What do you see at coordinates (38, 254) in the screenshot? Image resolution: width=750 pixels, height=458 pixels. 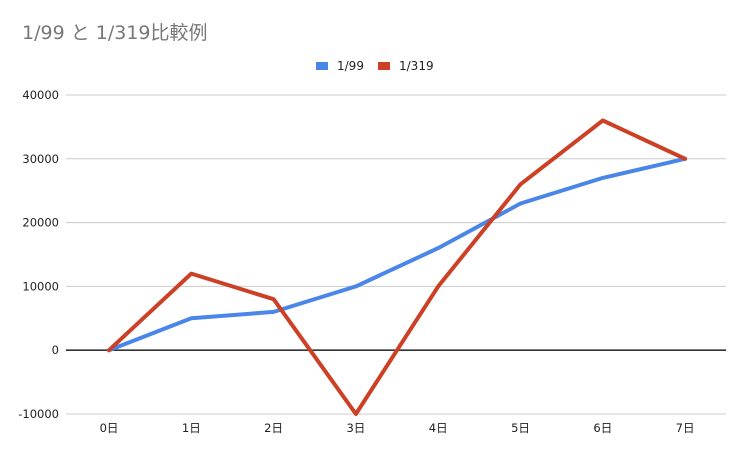 I see `y-axis: 40000 30000 20000 10000 0 -10000` at bounding box center [38, 254].